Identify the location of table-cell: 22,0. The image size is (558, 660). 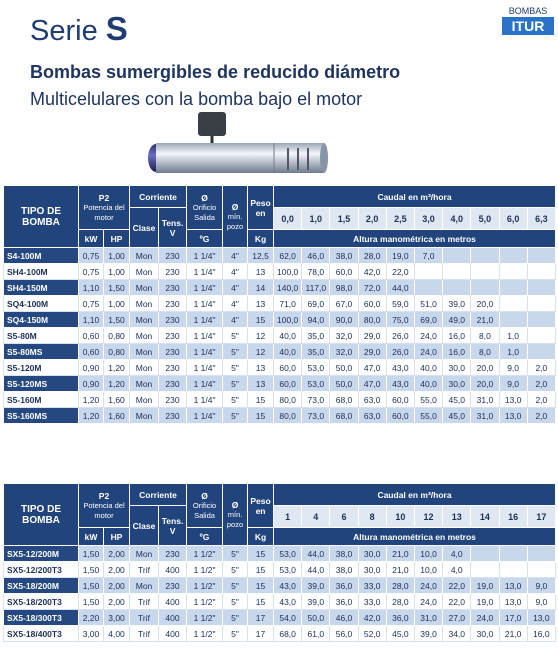
(400, 271).